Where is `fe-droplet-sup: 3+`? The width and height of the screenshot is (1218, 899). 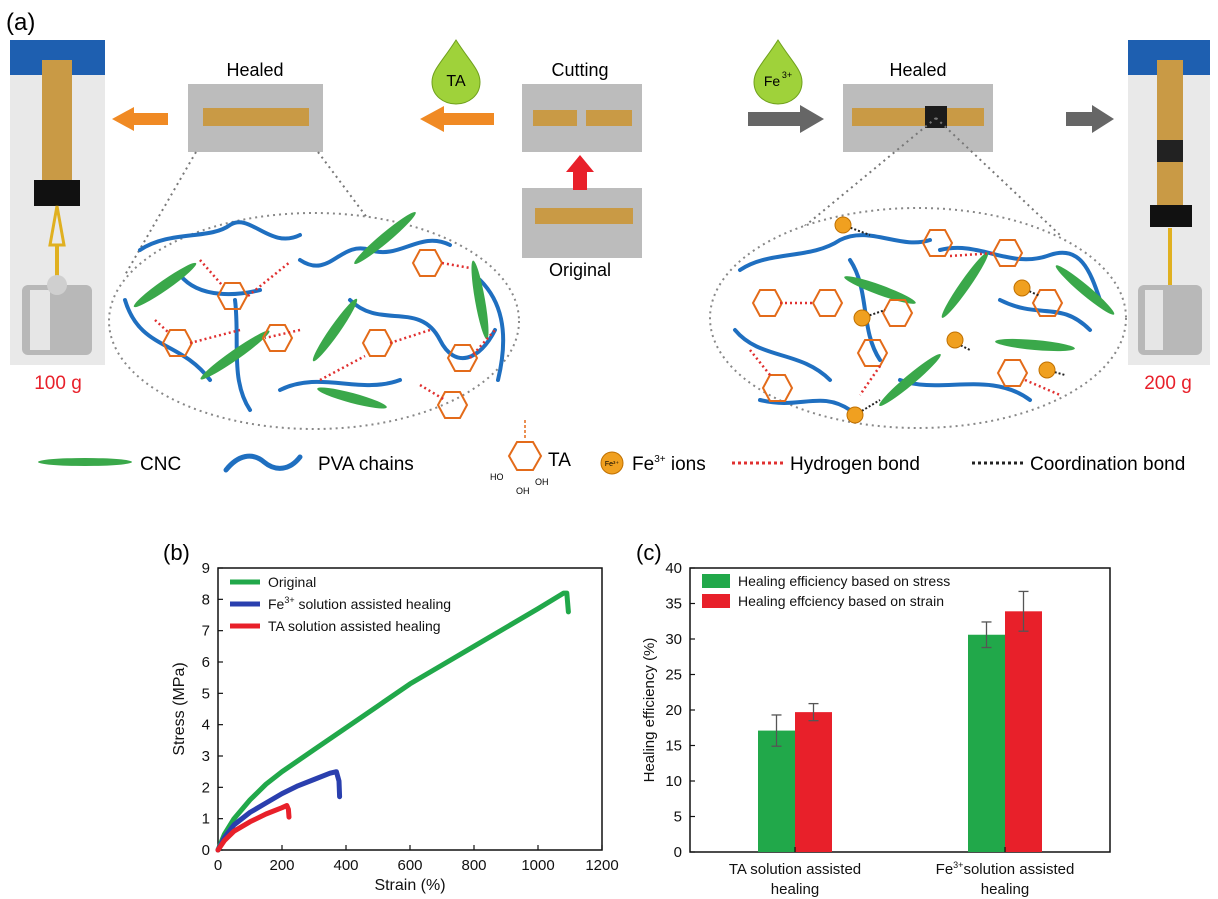
fe-droplet-sup: 3+ is located at coordinates (787, 75).